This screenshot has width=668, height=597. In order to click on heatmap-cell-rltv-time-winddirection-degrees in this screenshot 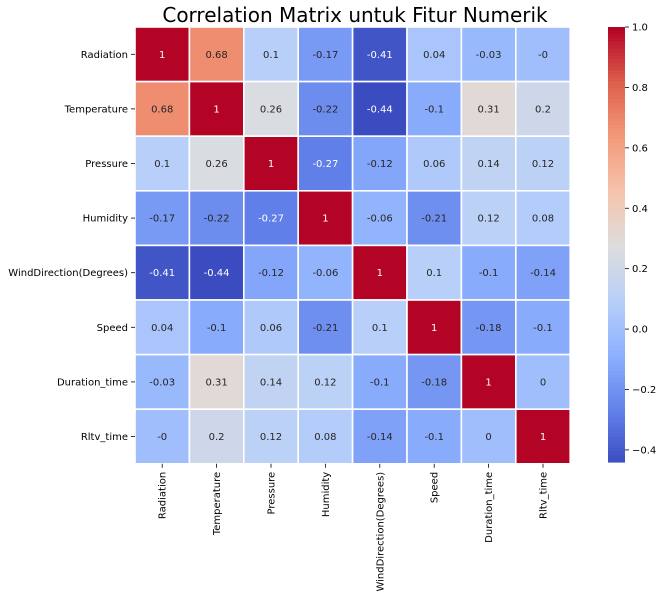, I will do `click(379, 436)`.